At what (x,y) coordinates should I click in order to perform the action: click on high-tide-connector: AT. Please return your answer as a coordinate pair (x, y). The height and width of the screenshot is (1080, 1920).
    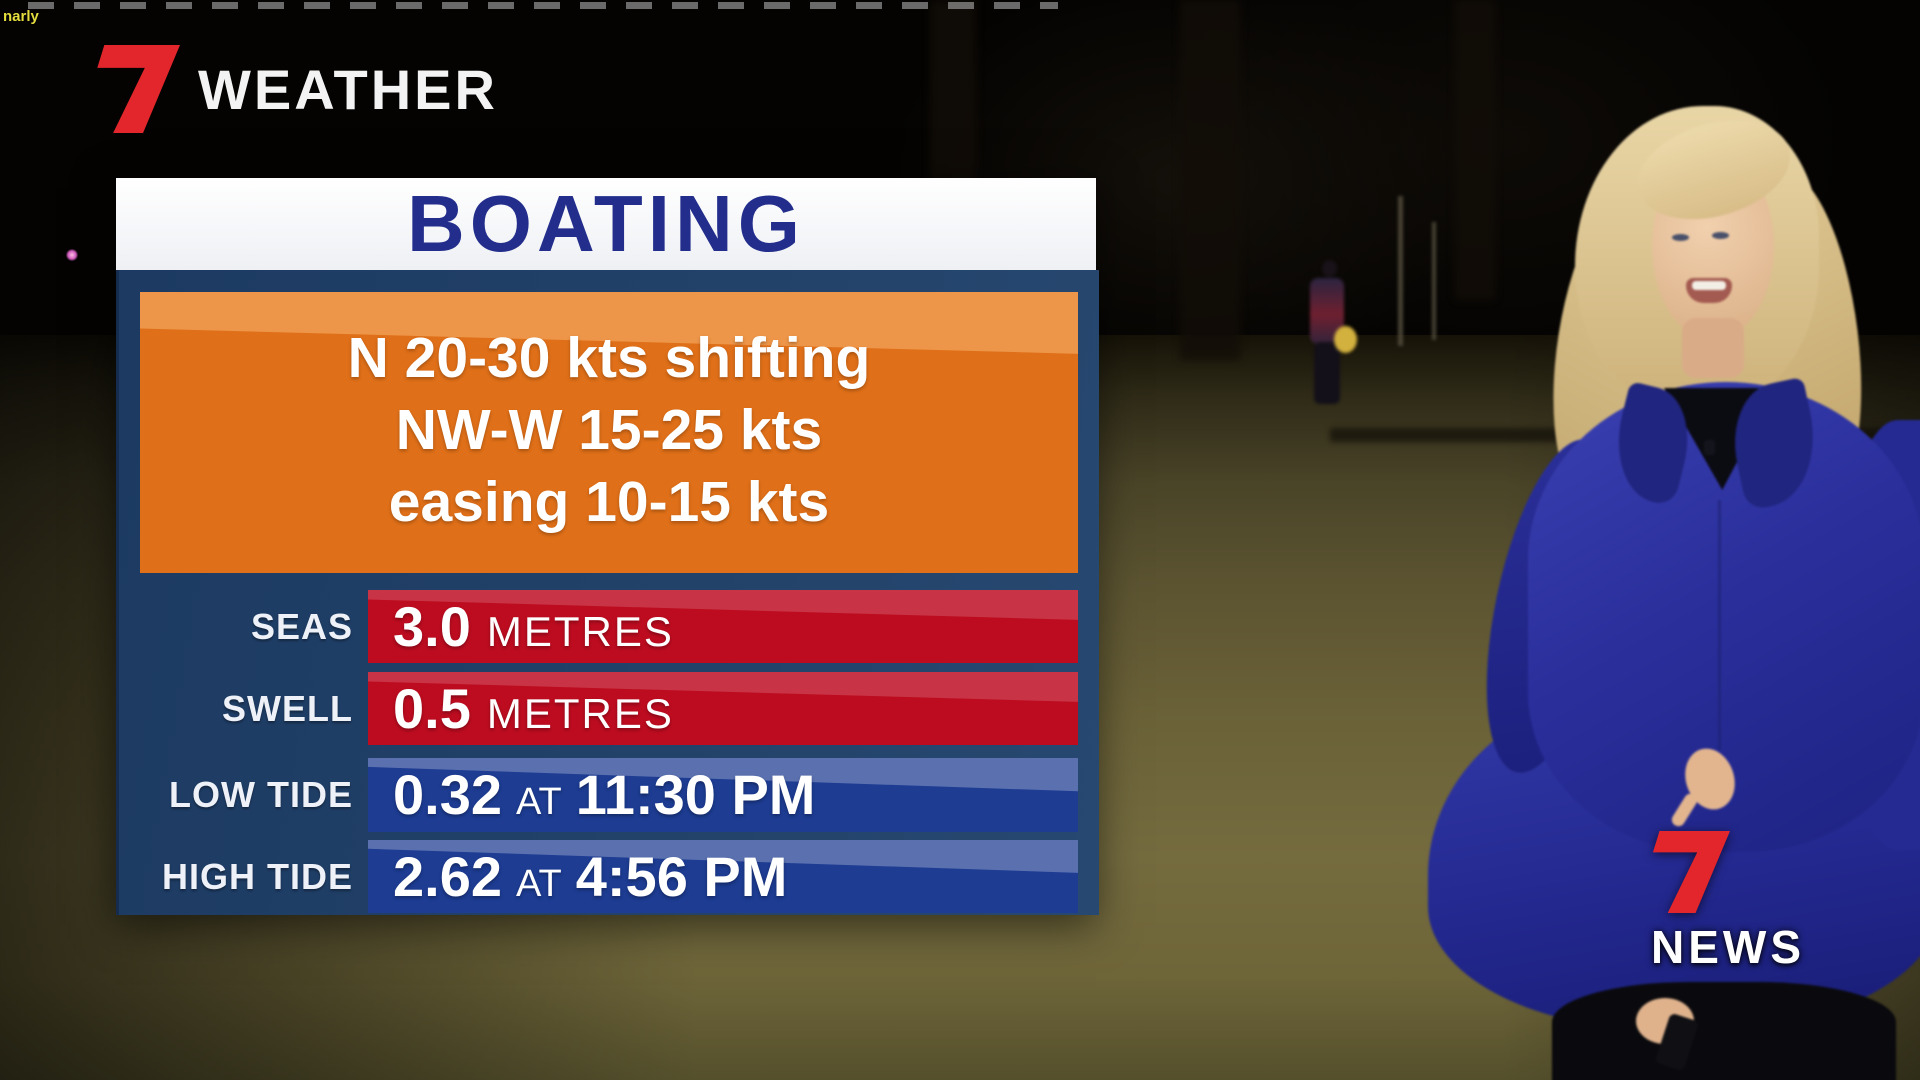
    Looking at the image, I should click on (539, 883).